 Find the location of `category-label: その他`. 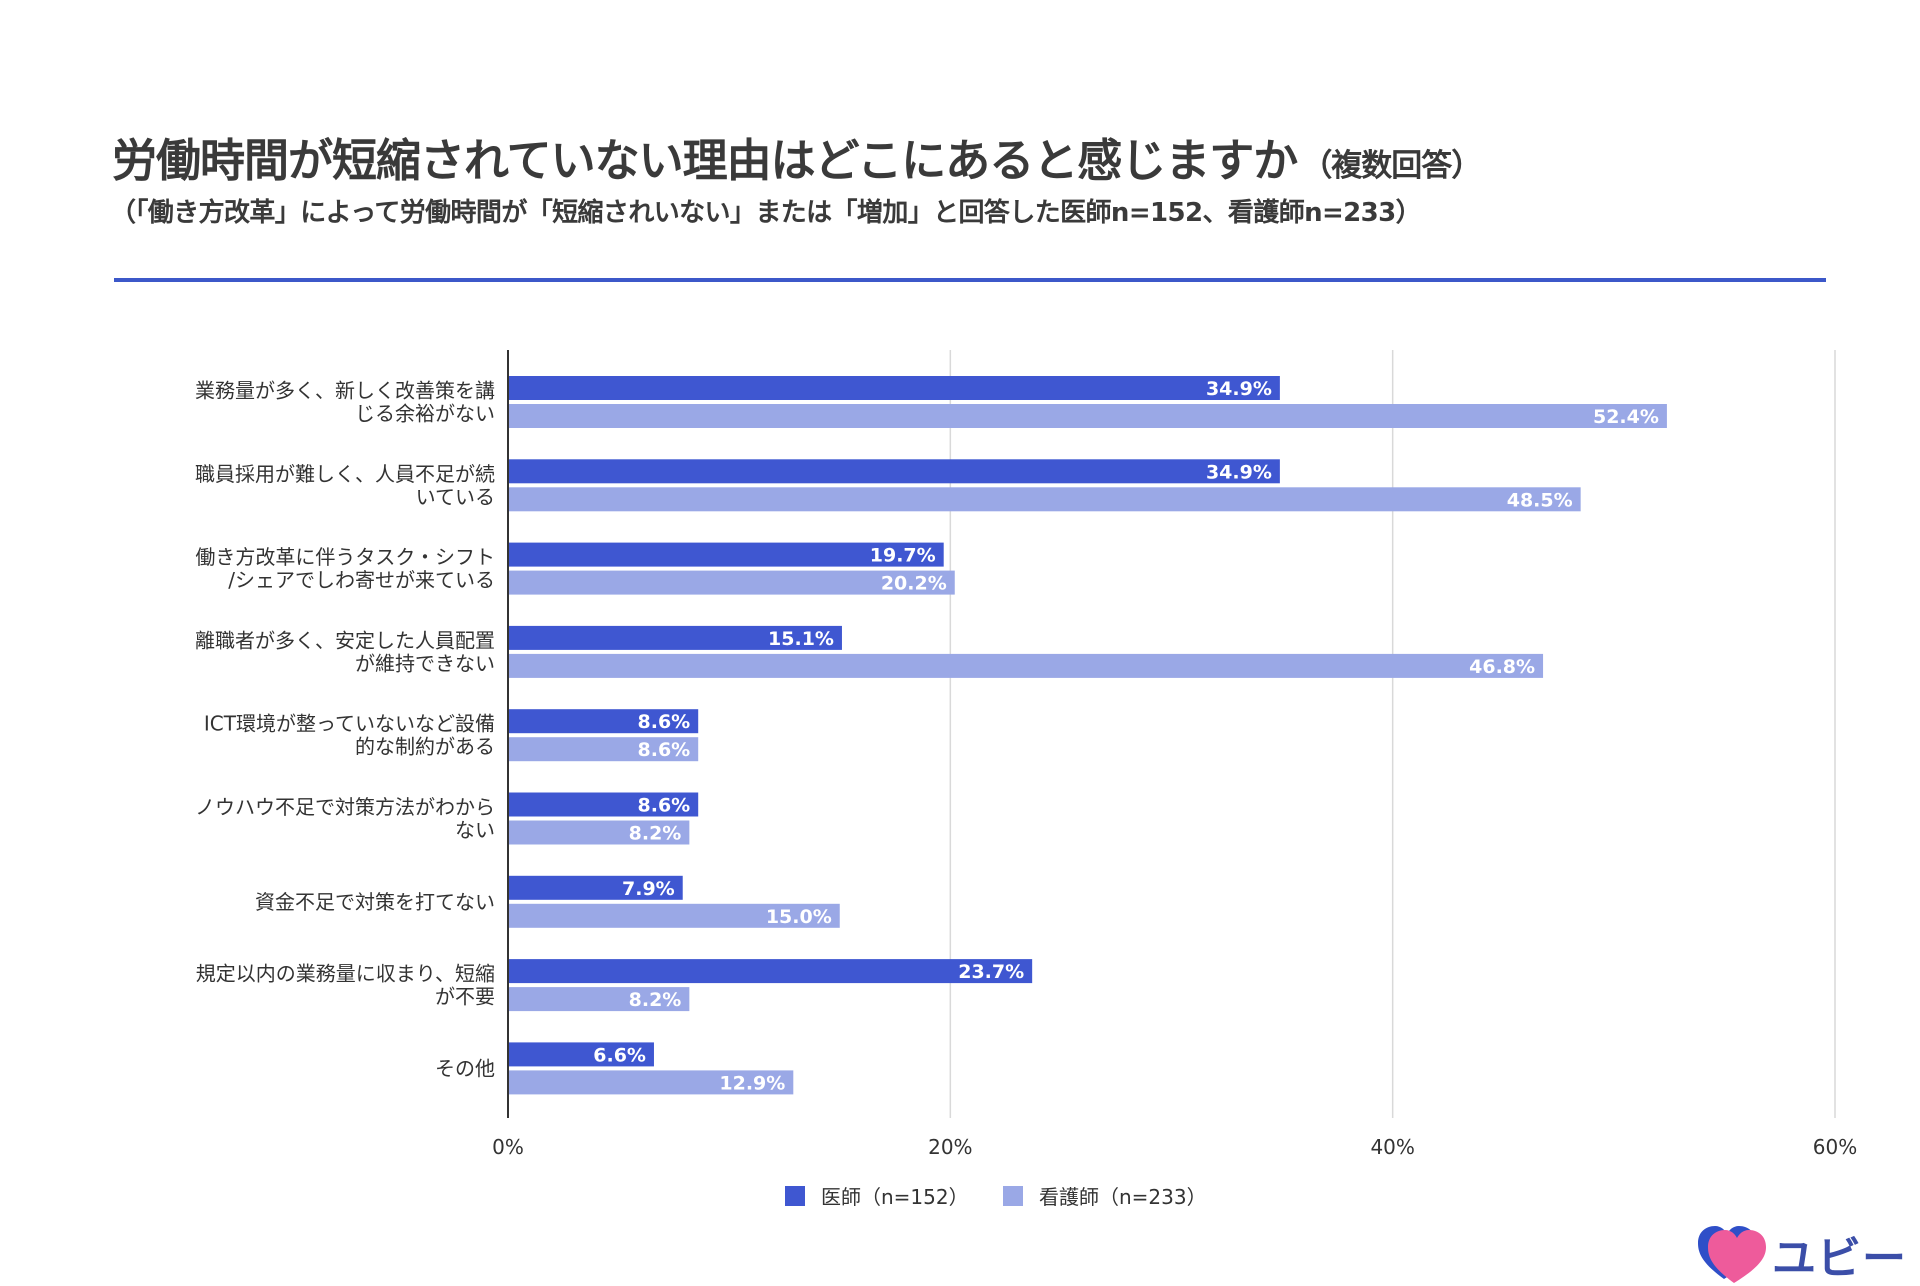

category-label: その他 is located at coordinates (465, 1068).